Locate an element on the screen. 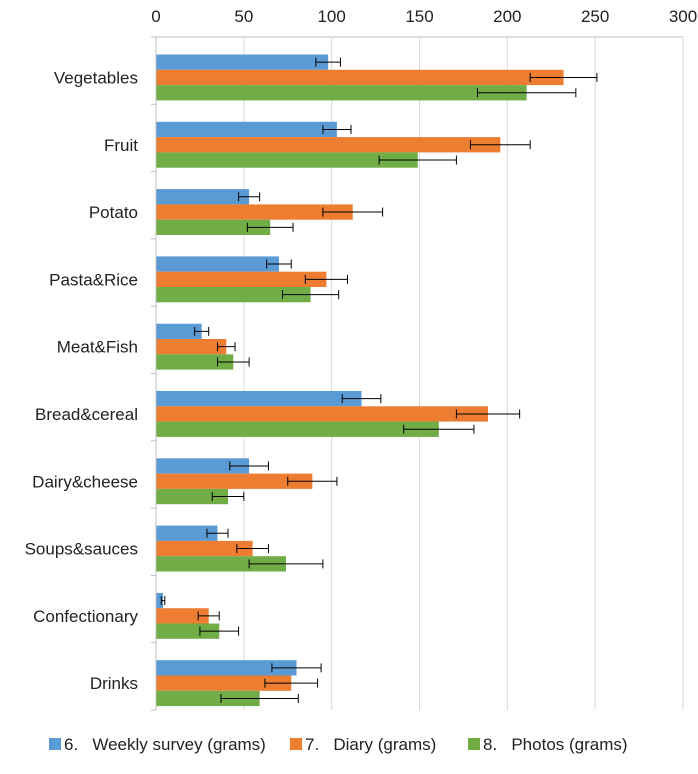 Image resolution: width=698 pixels, height=774 pixels. legend-item: 6. Weekly survey (grams) is located at coordinates (157, 744).